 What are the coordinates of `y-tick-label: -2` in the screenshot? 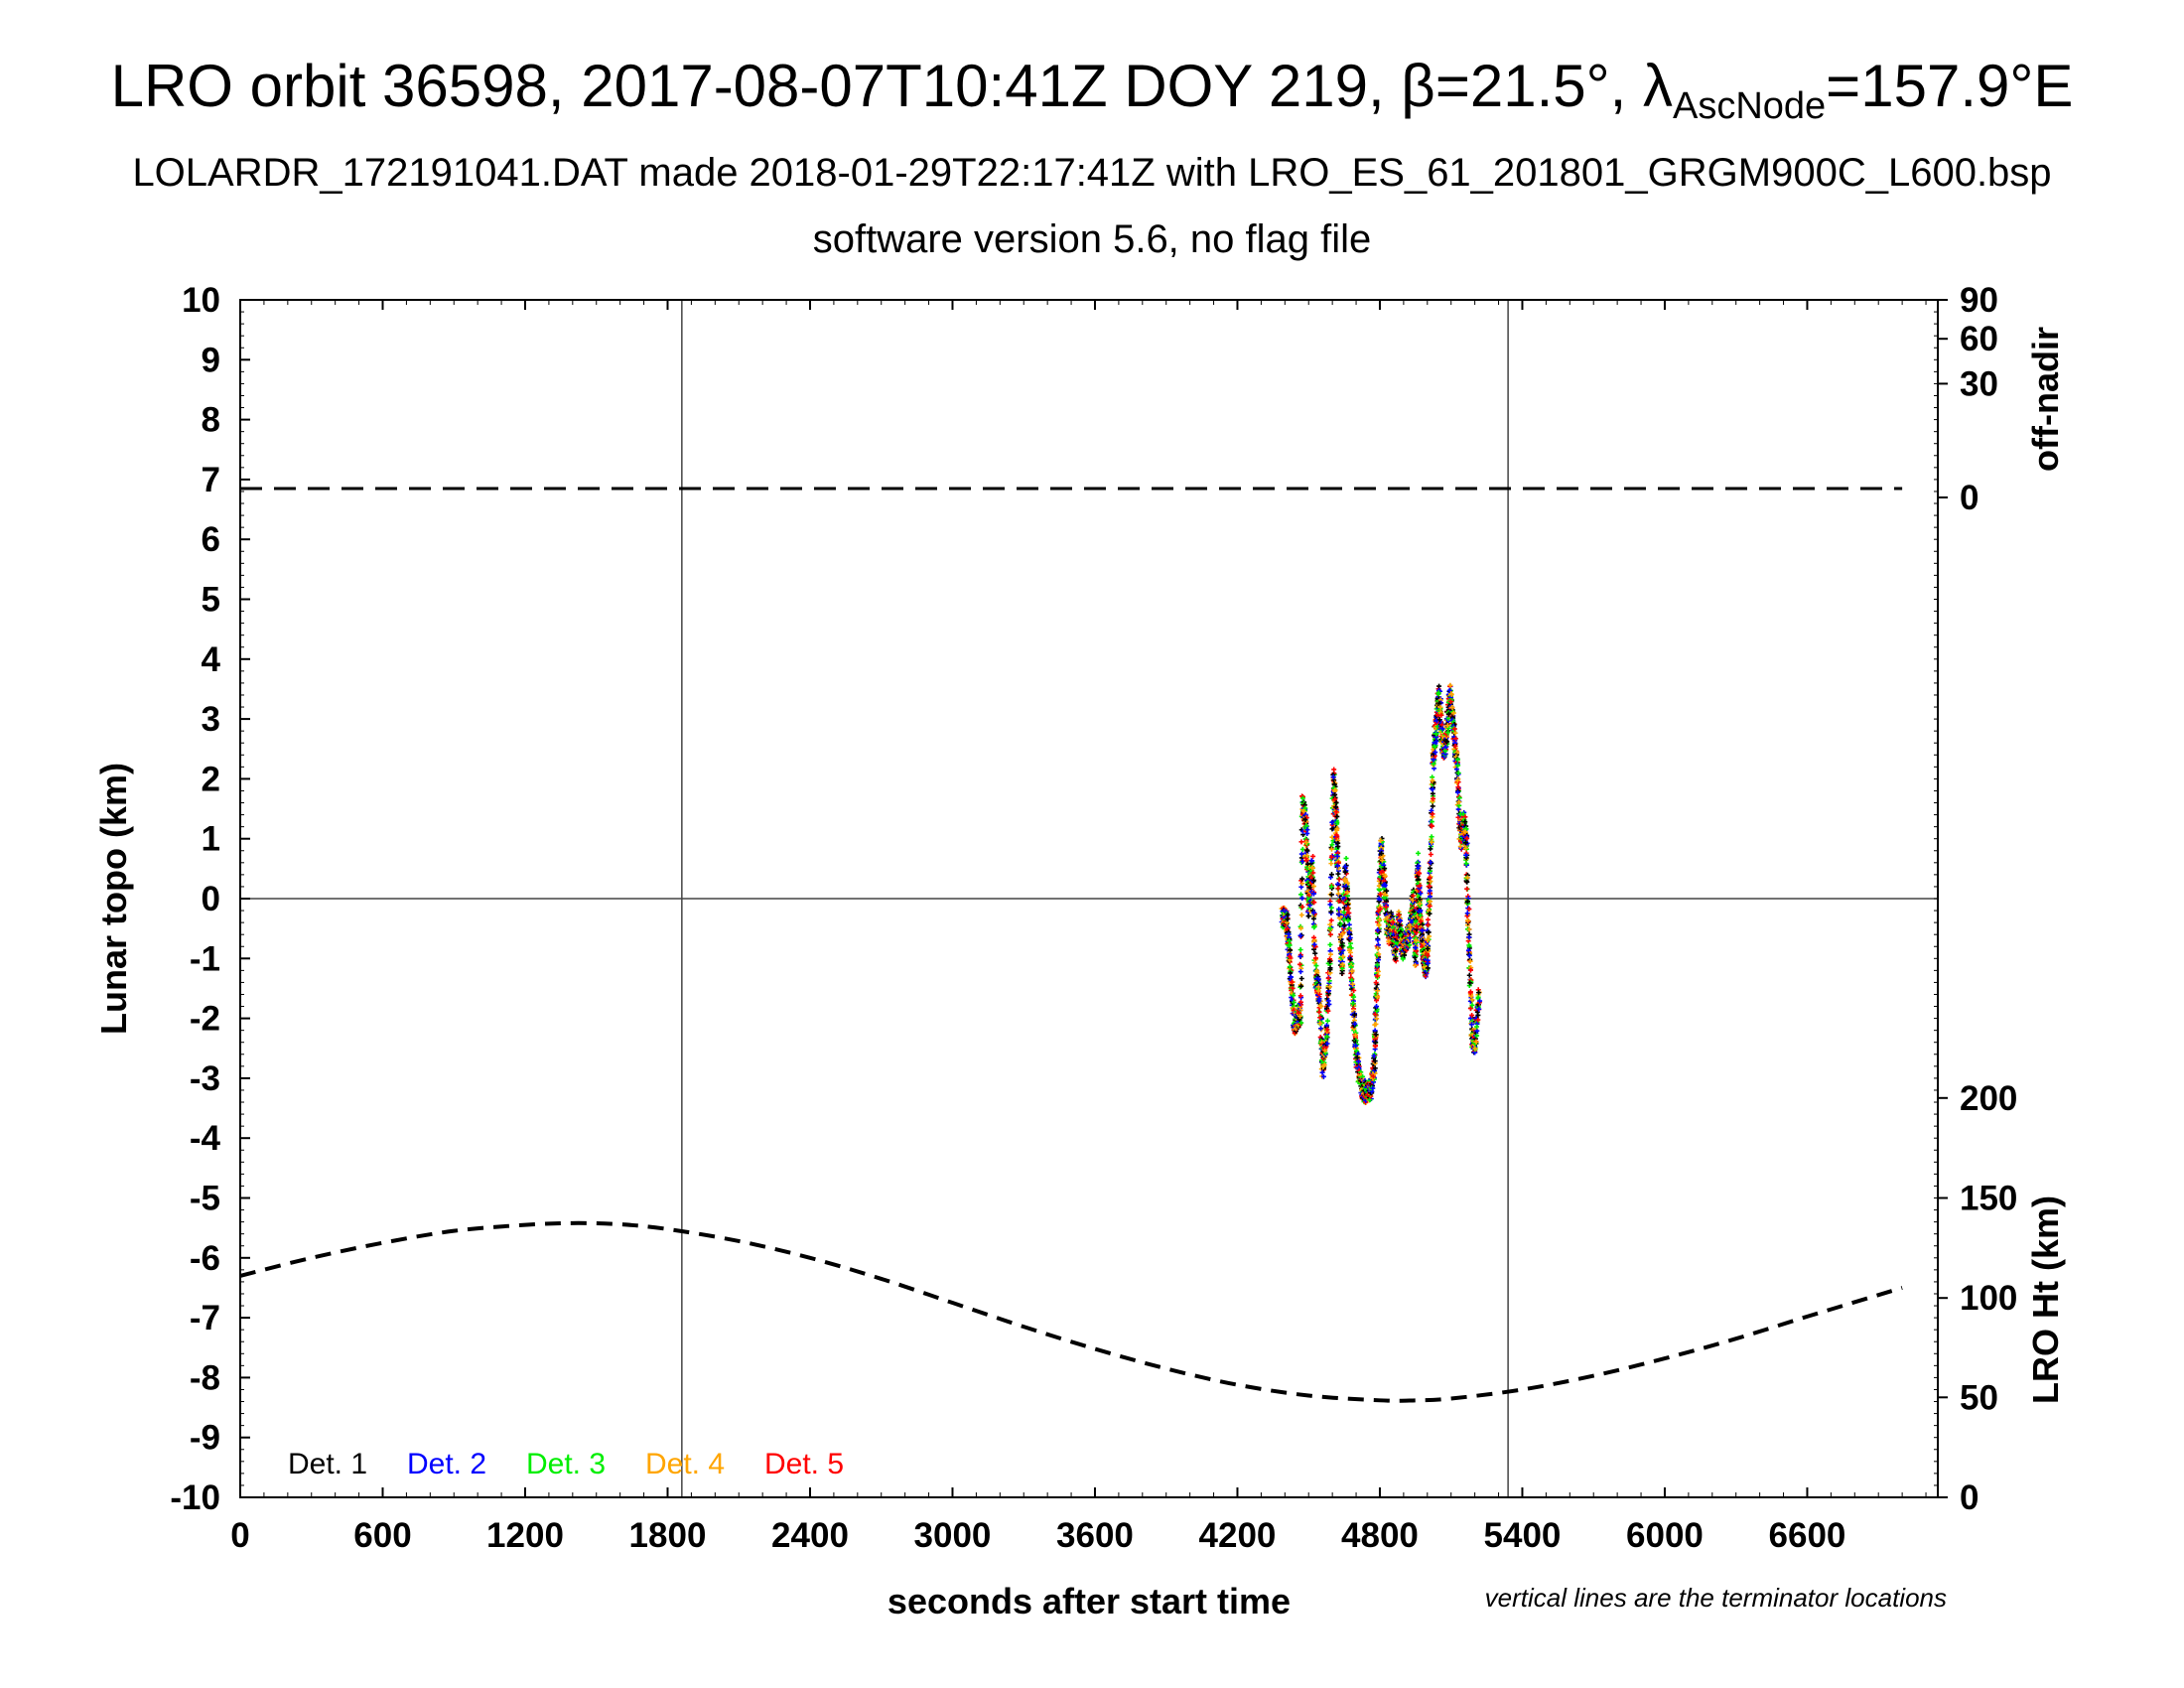 It's located at (205, 1019).